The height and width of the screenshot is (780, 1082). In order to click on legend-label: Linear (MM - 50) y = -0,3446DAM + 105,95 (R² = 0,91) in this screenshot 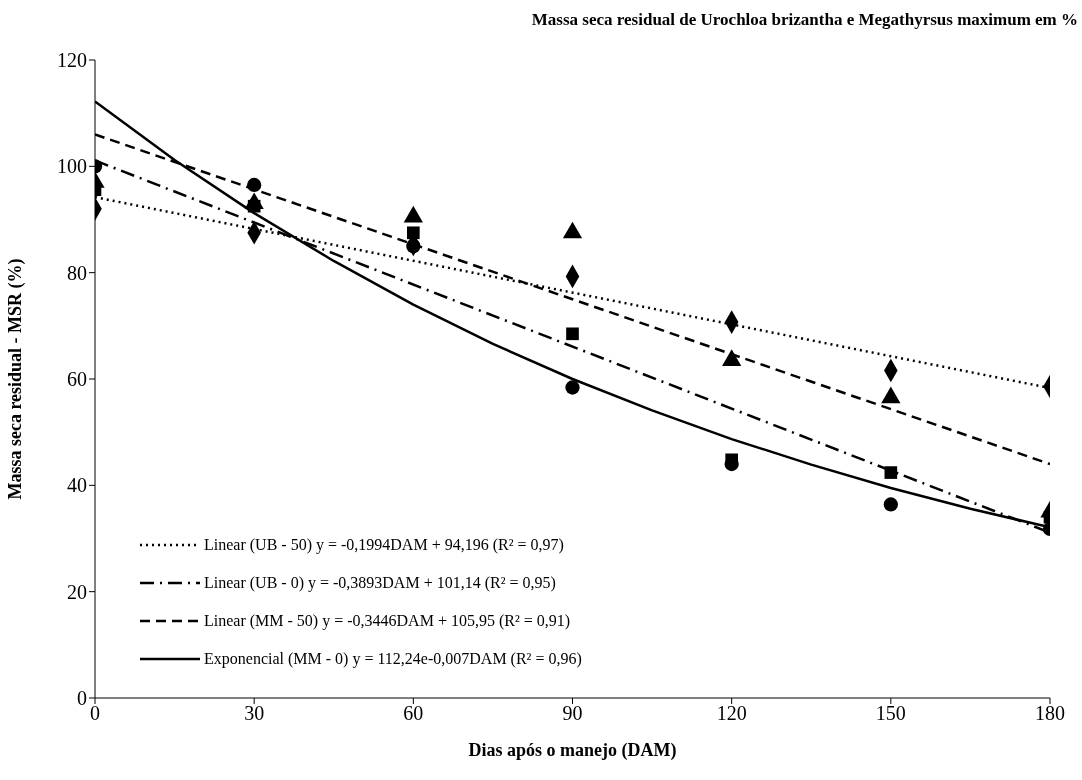, I will do `click(387, 621)`.